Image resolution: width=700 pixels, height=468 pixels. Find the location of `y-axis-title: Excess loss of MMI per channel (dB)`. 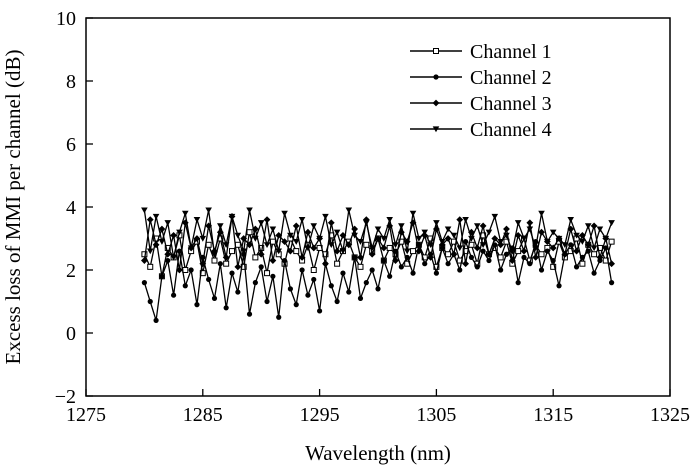

y-axis-title: Excess loss of MMI per channel (dB) is located at coordinates (13, 207).